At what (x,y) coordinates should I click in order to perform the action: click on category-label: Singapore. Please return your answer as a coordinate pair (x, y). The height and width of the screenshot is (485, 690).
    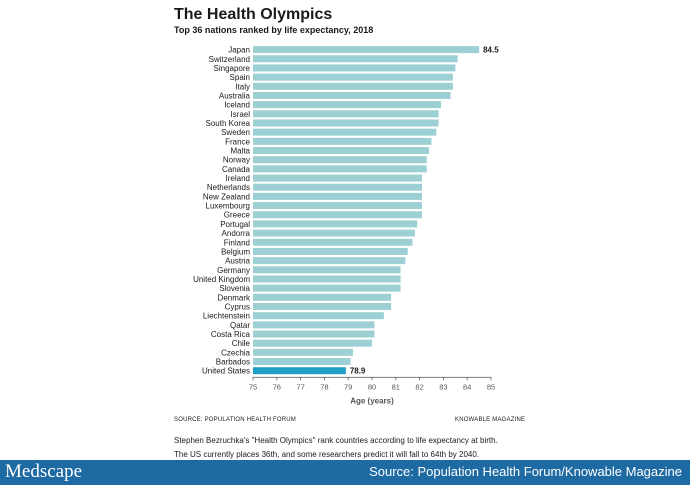
    Looking at the image, I should click on (232, 68).